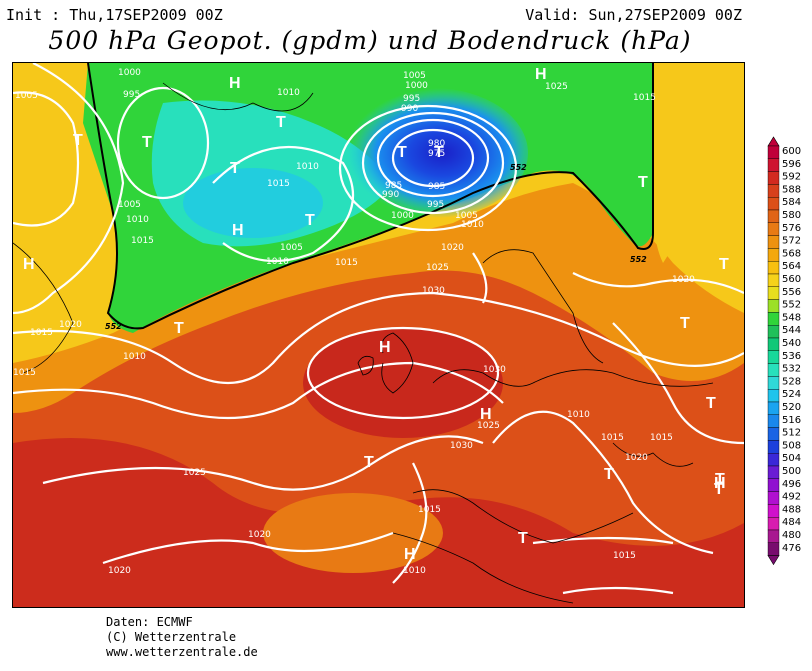 This screenshot has width=812, height=671. I want to click on legend-level-label: 504, so click(791, 458).